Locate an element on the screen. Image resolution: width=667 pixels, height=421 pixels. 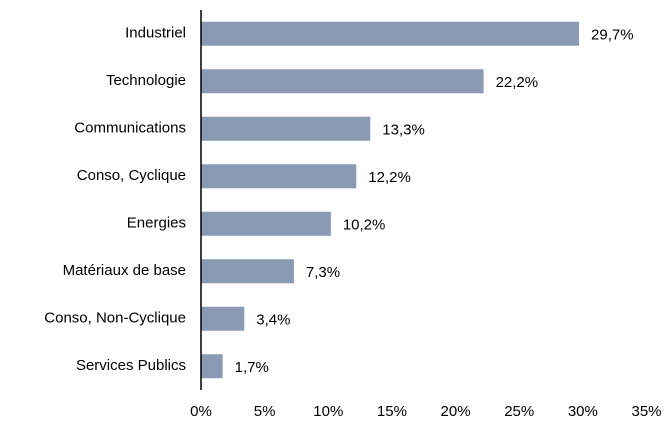
y-tick-label: Services Publics is located at coordinates (131, 365).